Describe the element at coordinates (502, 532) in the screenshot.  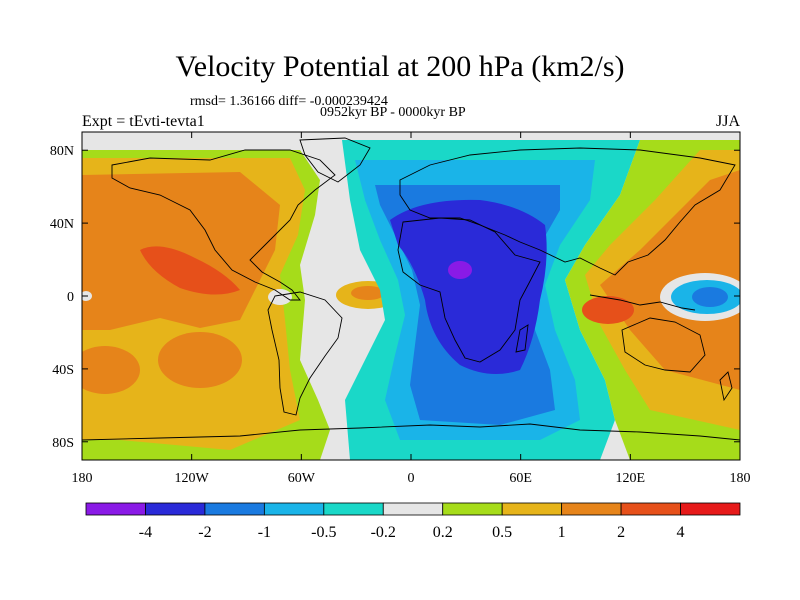
I see `colorbar-label: 0.5` at that location.